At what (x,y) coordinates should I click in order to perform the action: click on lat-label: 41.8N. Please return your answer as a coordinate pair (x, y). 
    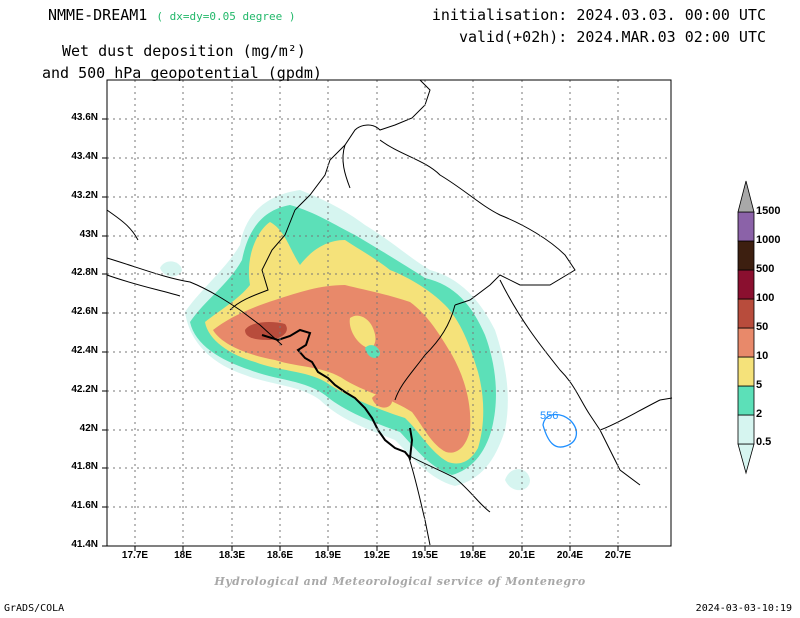
    Looking at the image, I should click on (84, 466).